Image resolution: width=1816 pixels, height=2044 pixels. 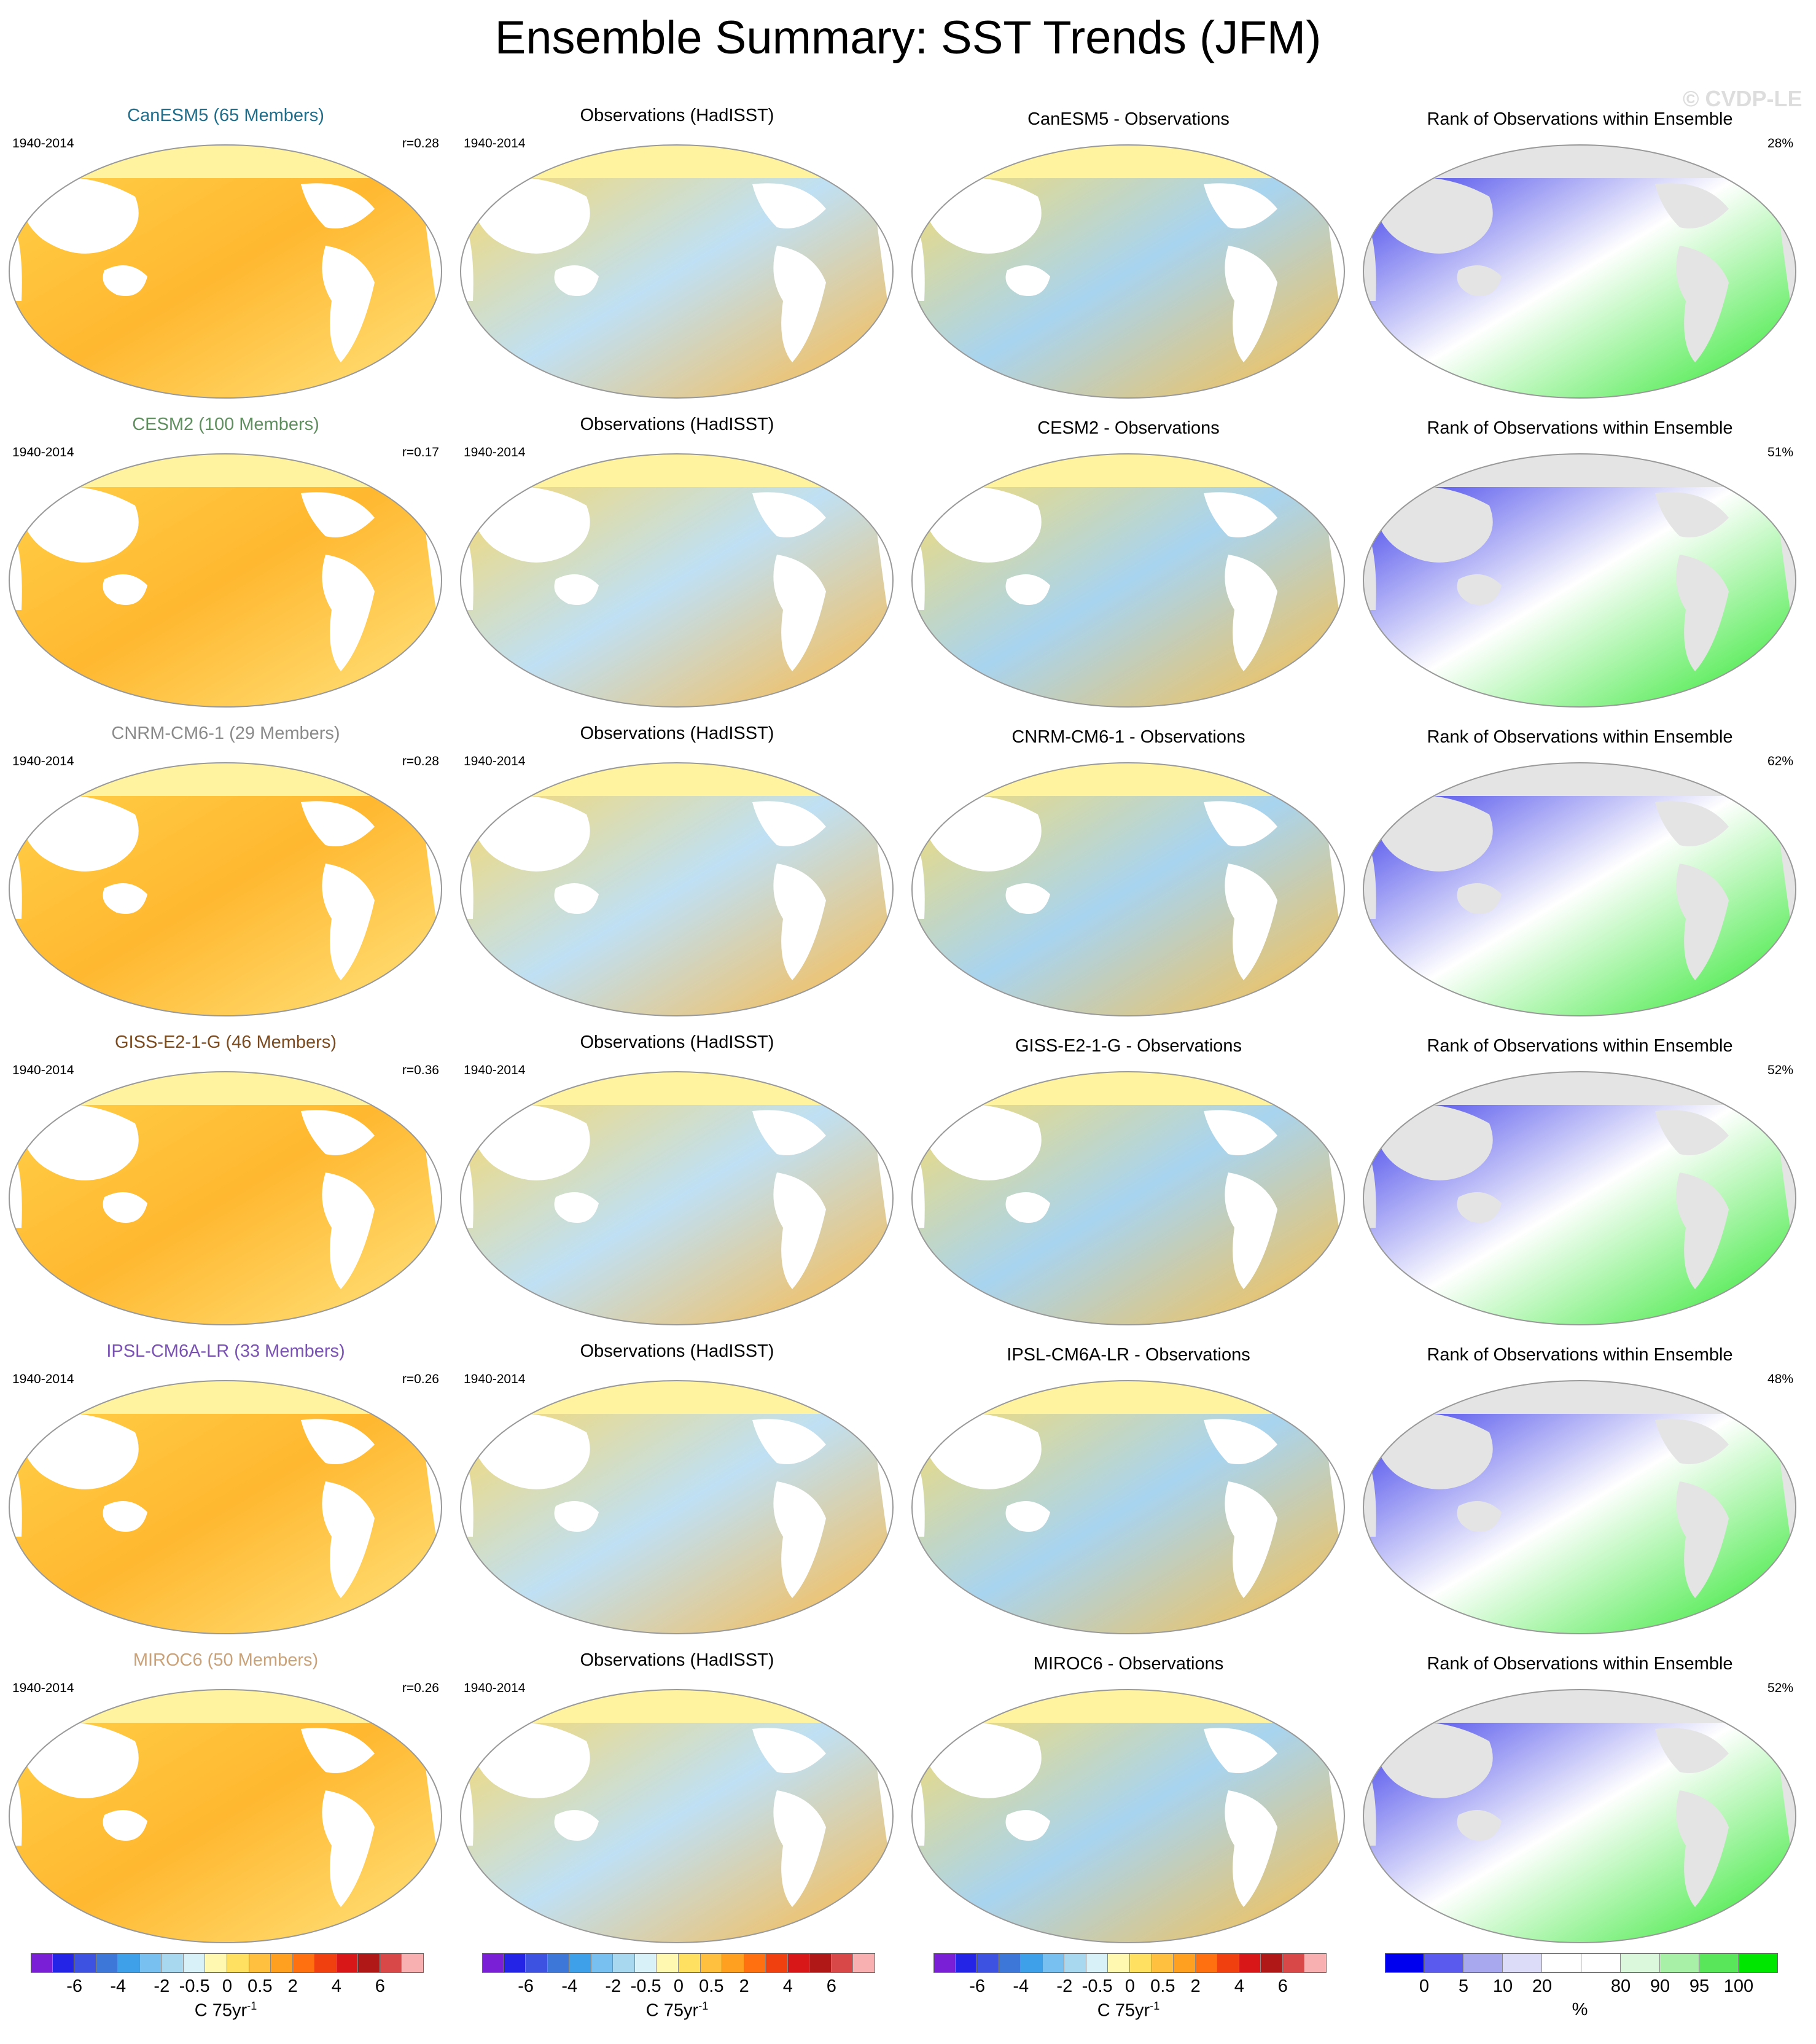 I want to click on model-map-panel: CESM2 (100 Members) 1940-2014 r=0.17, so click(x=225, y=557).